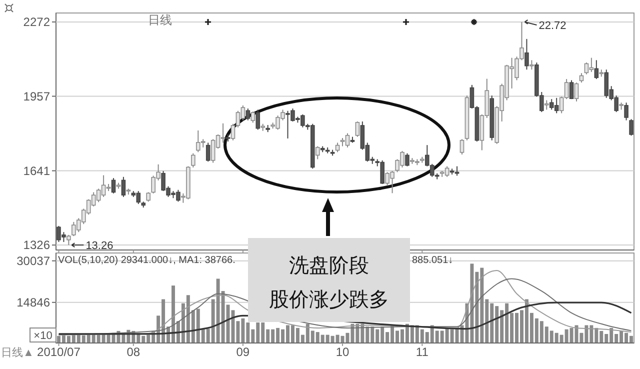 The height and width of the screenshot is (369, 640). What do you see at coordinates (43, 336) in the screenshot?
I see `text: ×10` at bounding box center [43, 336].